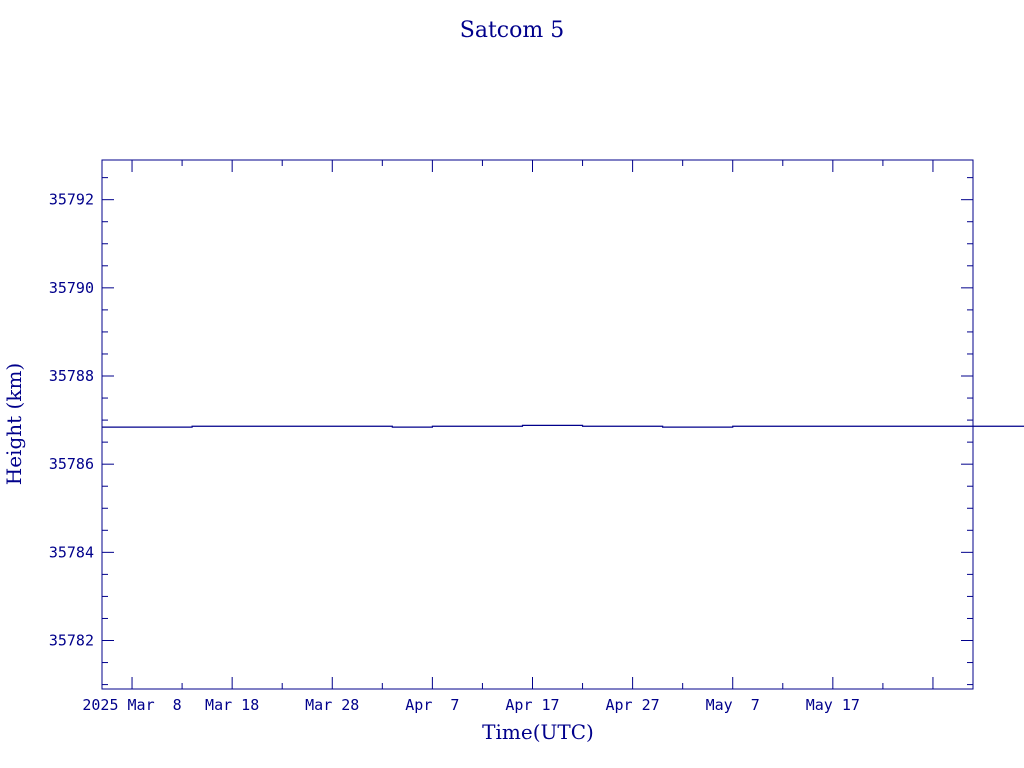 The height and width of the screenshot is (768, 1024). What do you see at coordinates (538, 732) in the screenshot?
I see `x-axis-label: Time(UTC)` at bounding box center [538, 732].